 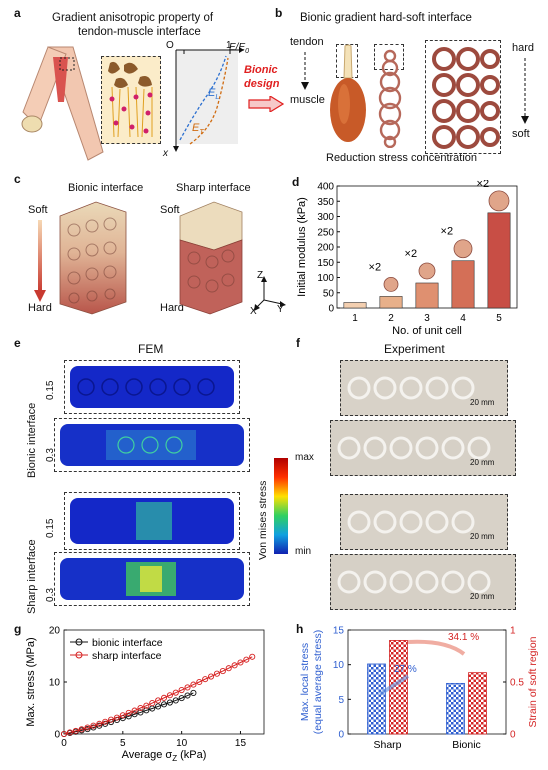 What do you see at coordinates (214, 94) in the screenshot?
I see `el-label: EL` at bounding box center [214, 94].